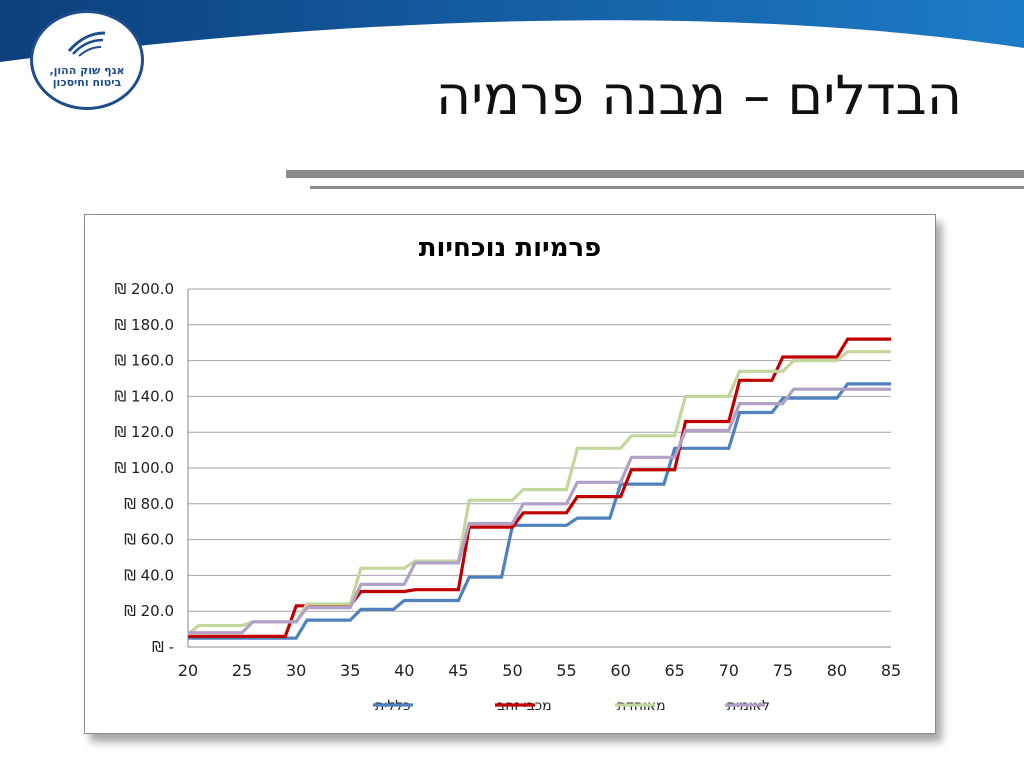 This screenshot has height=768, width=1024. What do you see at coordinates (655, 174) in the screenshot?
I see `divider-thick` at bounding box center [655, 174].